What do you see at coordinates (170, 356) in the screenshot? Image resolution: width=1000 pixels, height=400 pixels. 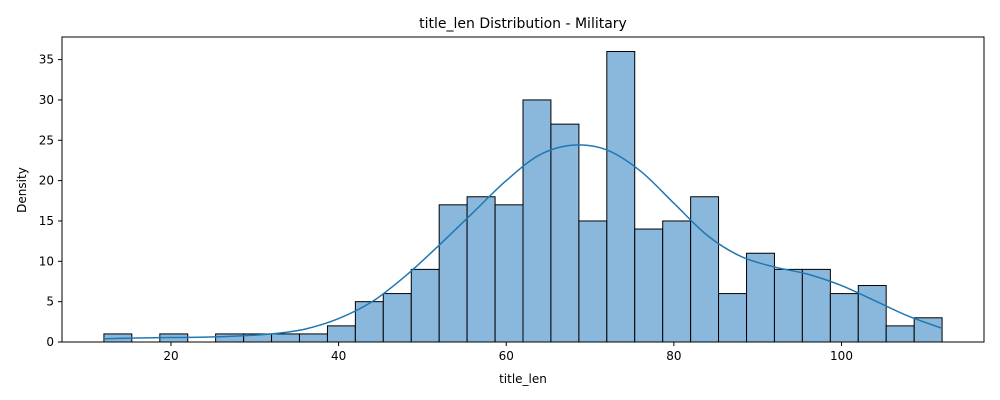 I see `x-tick-label: 20` at bounding box center [170, 356].